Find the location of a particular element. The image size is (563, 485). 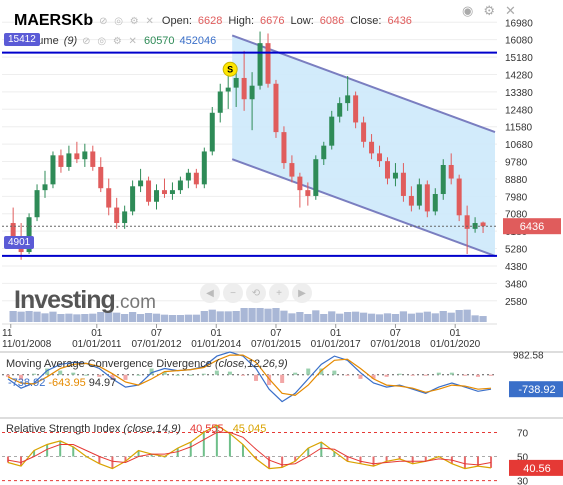

reset-icon: ⟲ is located at coordinates (256, 293).